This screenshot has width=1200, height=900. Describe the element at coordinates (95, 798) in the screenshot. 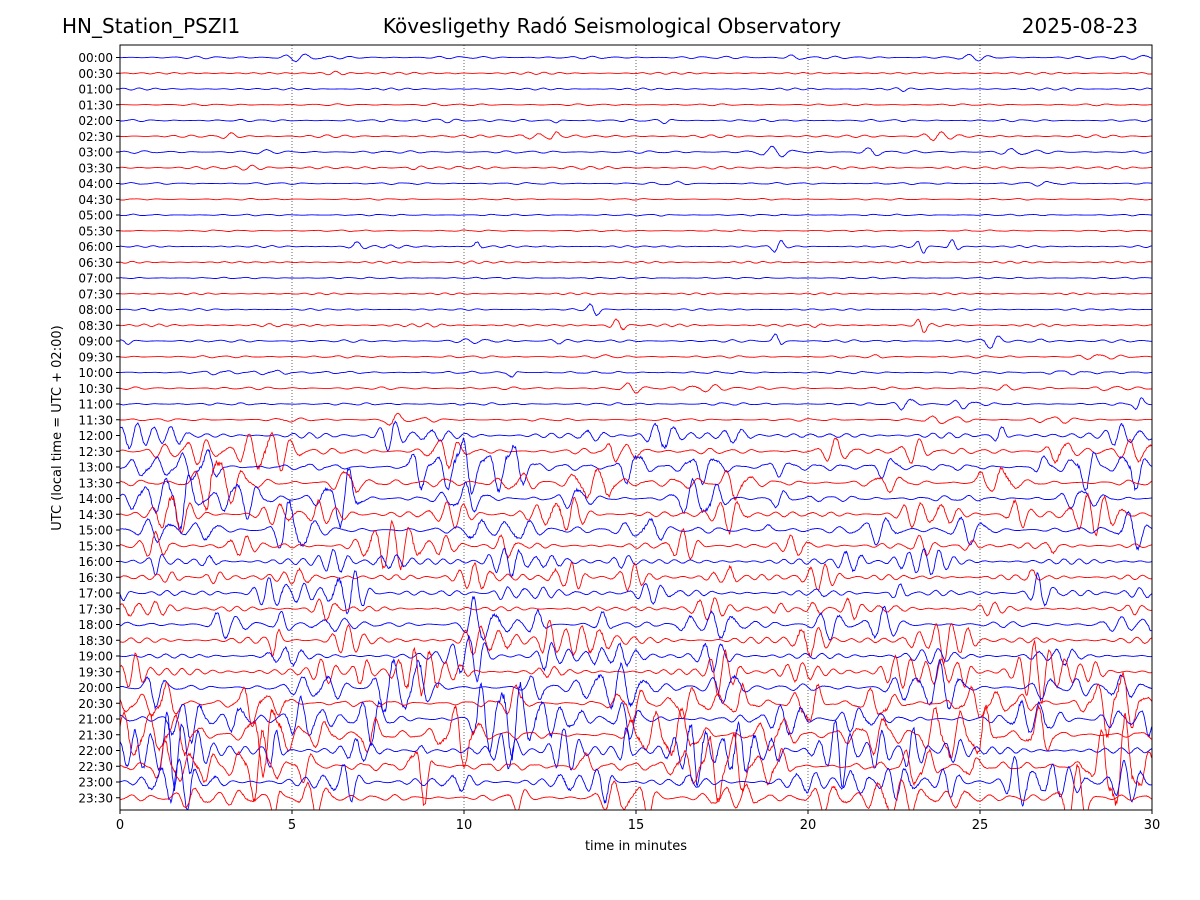

I see `y-tick-label: 23:30` at that location.